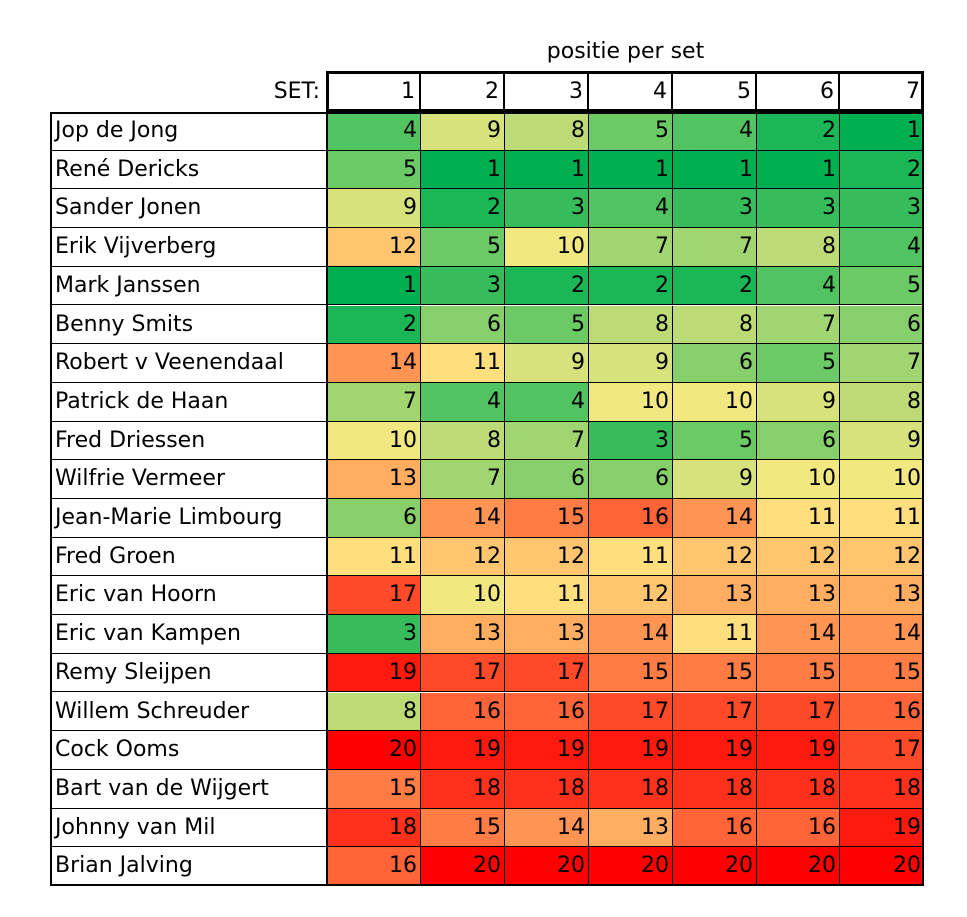 This screenshot has width=967, height=917. What do you see at coordinates (547, 91) in the screenshot?
I see `set-header-3: 3` at bounding box center [547, 91].